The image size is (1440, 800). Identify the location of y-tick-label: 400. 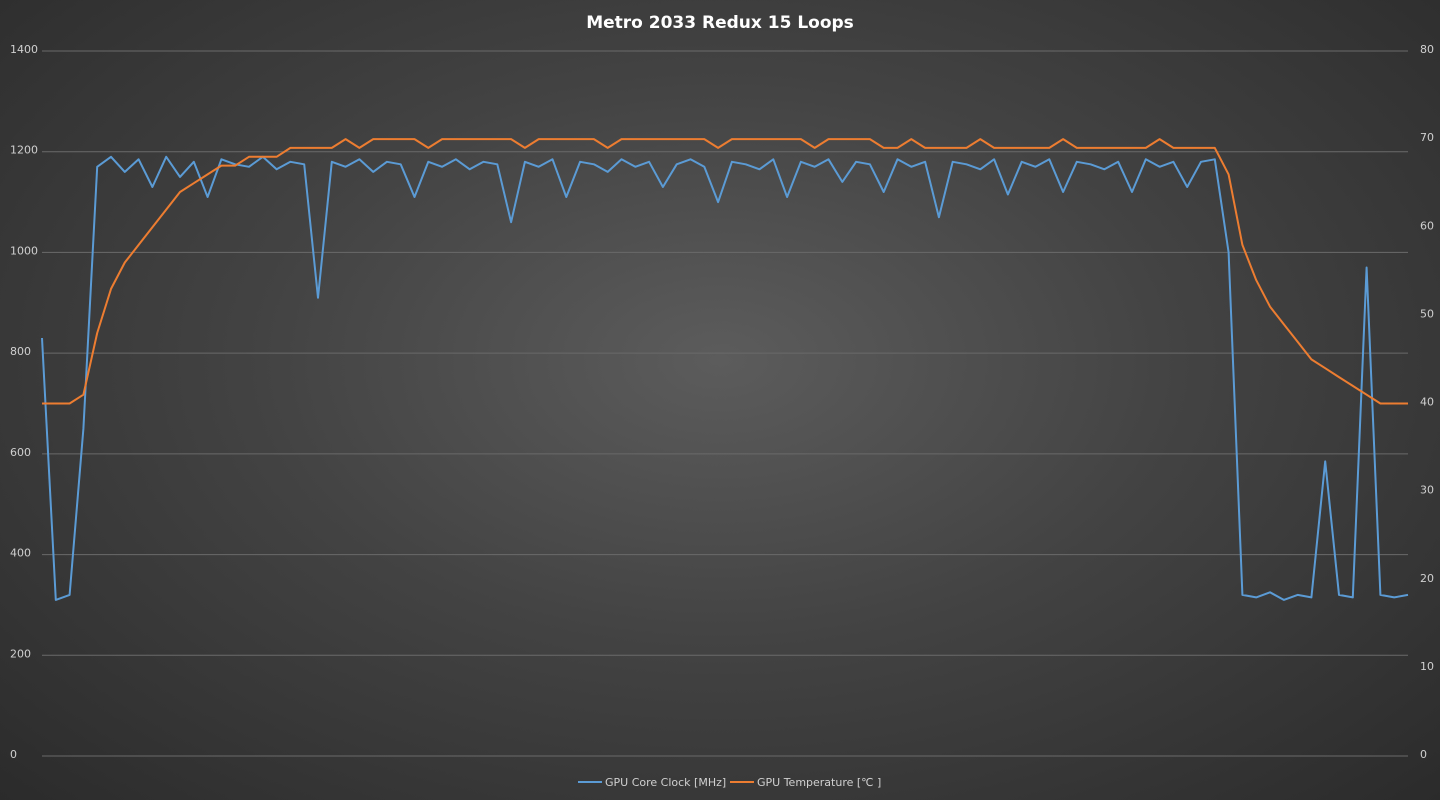
(20, 553).